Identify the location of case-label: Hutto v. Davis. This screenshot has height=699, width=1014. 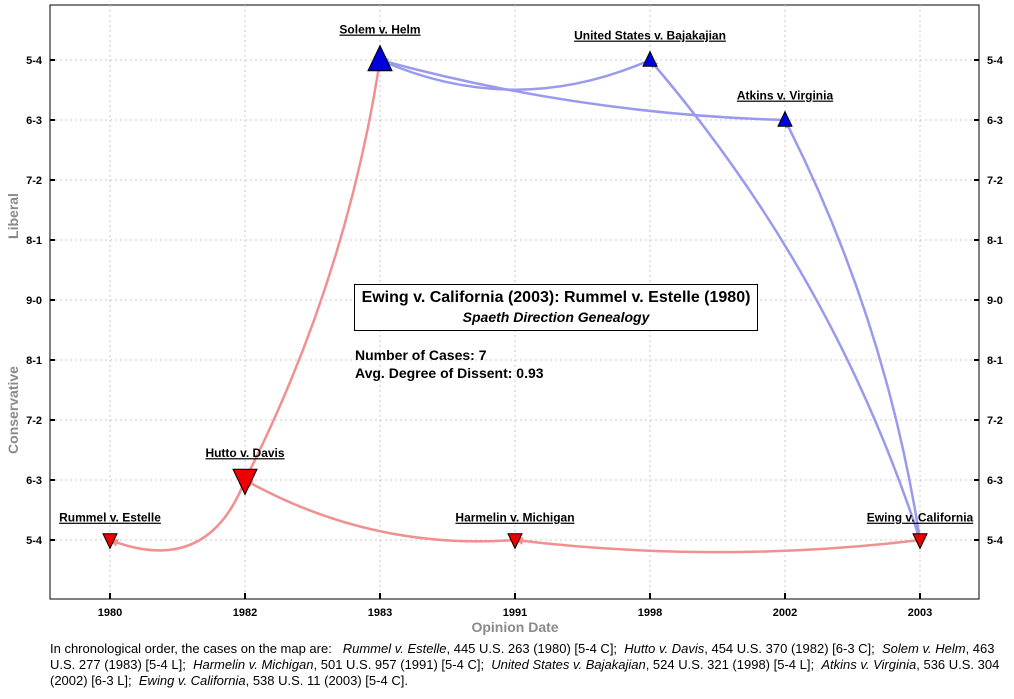
(244, 453).